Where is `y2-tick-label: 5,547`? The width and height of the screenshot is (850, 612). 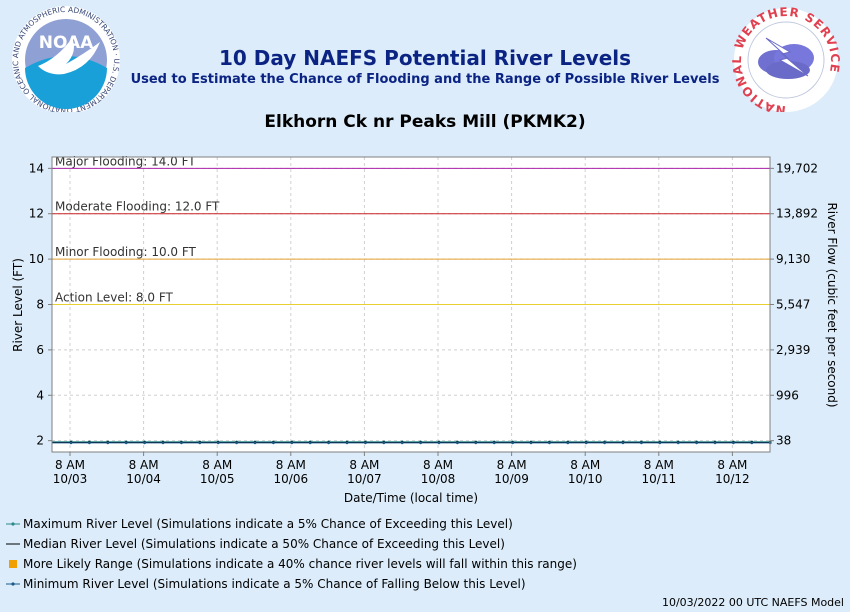 y2-tick-label: 5,547 is located at coordinates (793, 305).